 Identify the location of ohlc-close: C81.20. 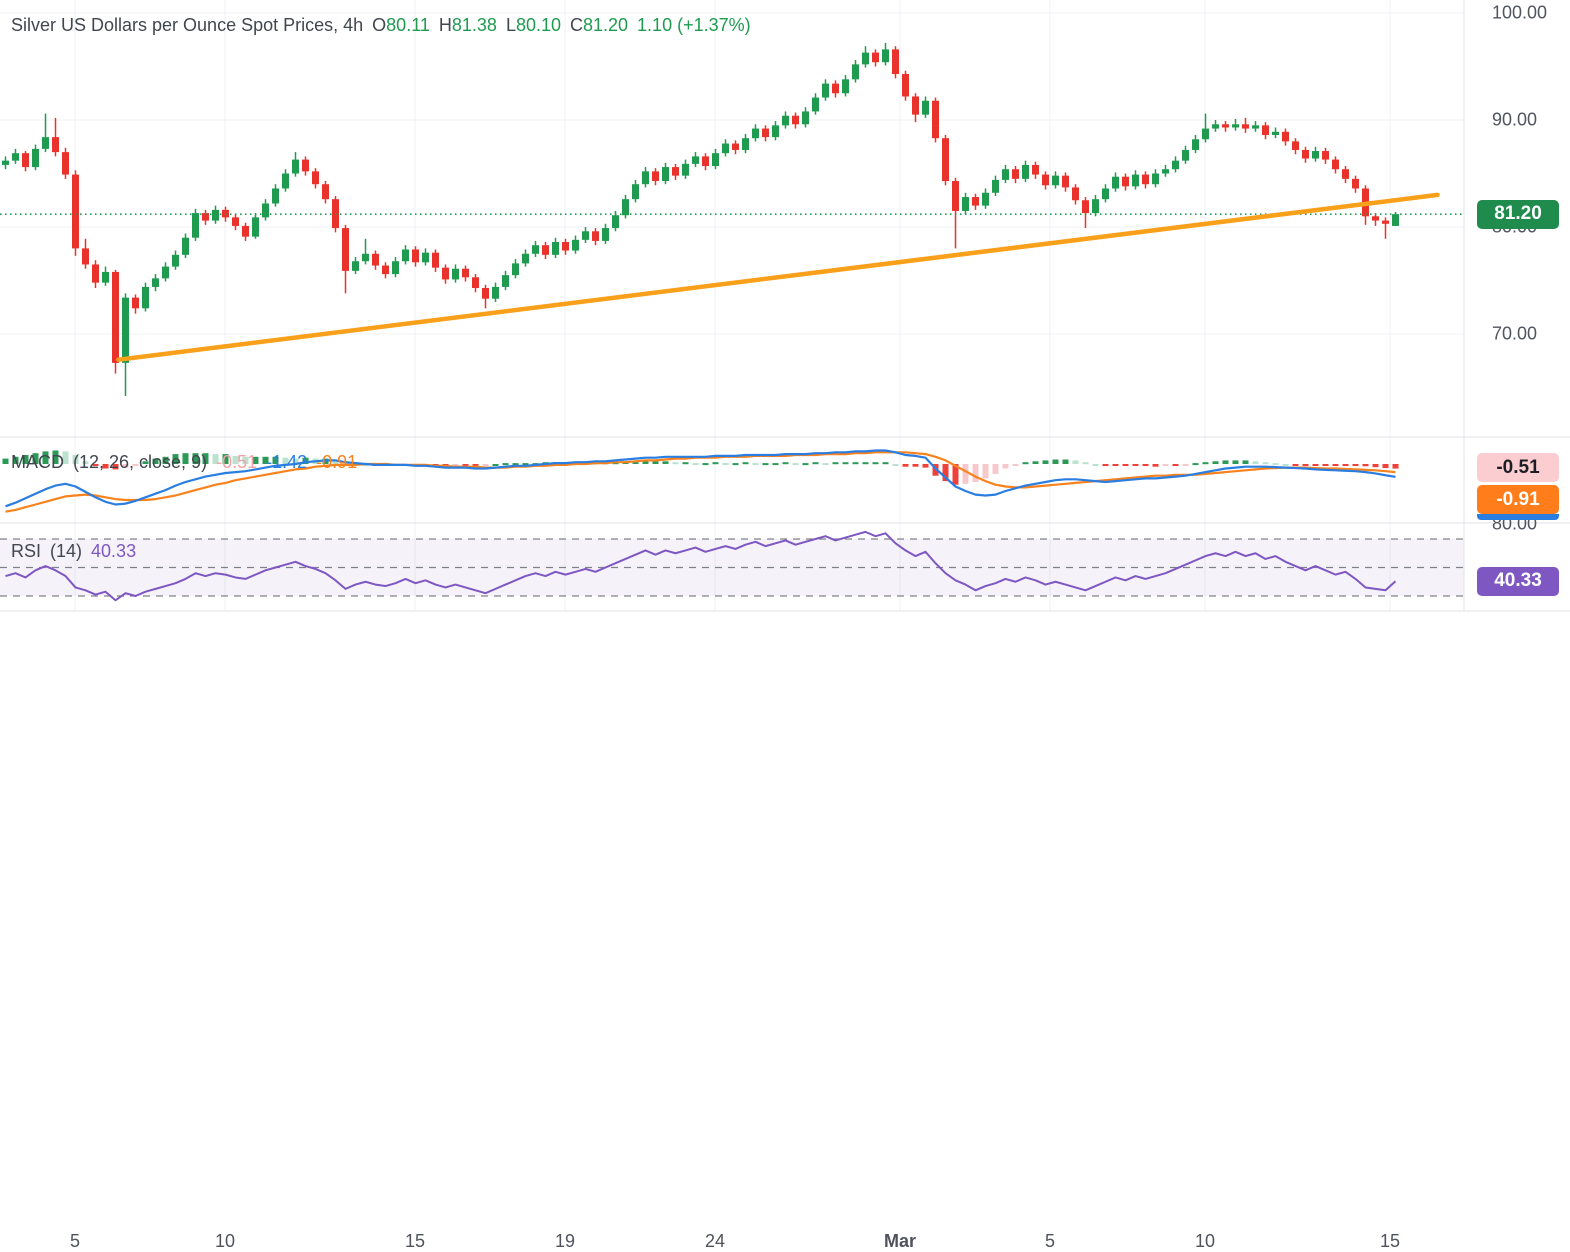
(599, 25).